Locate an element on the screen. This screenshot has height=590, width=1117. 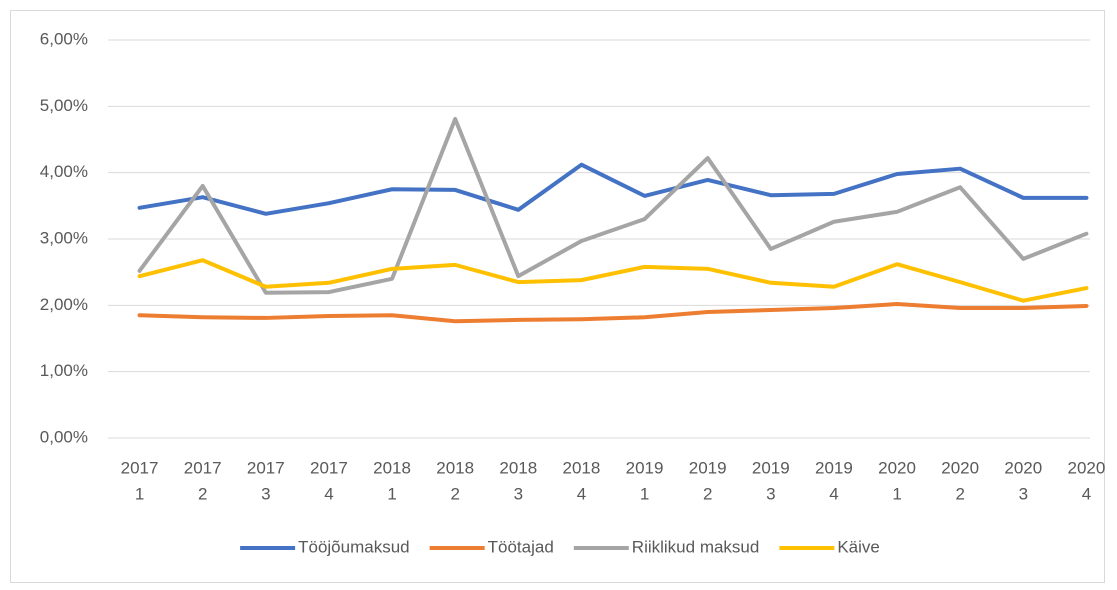
y-tick-label: 5,00% is located at coordinates (64, 105).